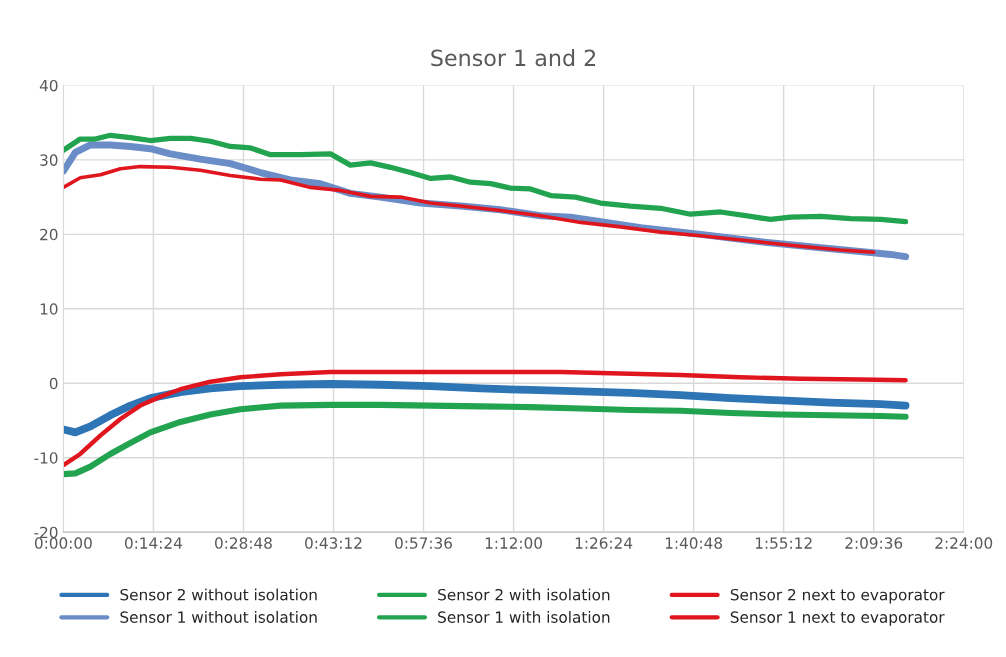  I want to click on y-tick-label: 30, so click(49, 160).